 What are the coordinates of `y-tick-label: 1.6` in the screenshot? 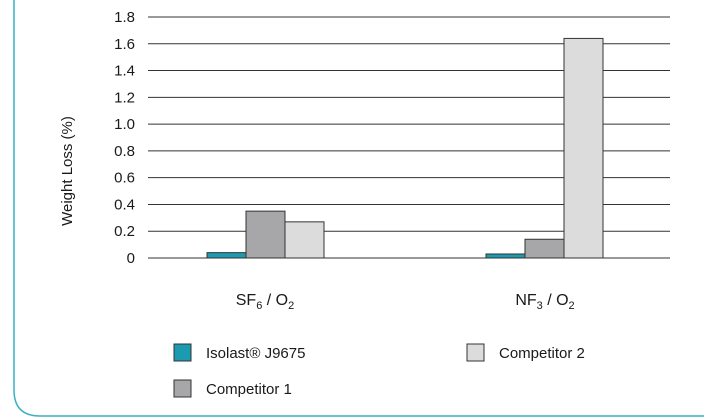 It's located at (124, 44).